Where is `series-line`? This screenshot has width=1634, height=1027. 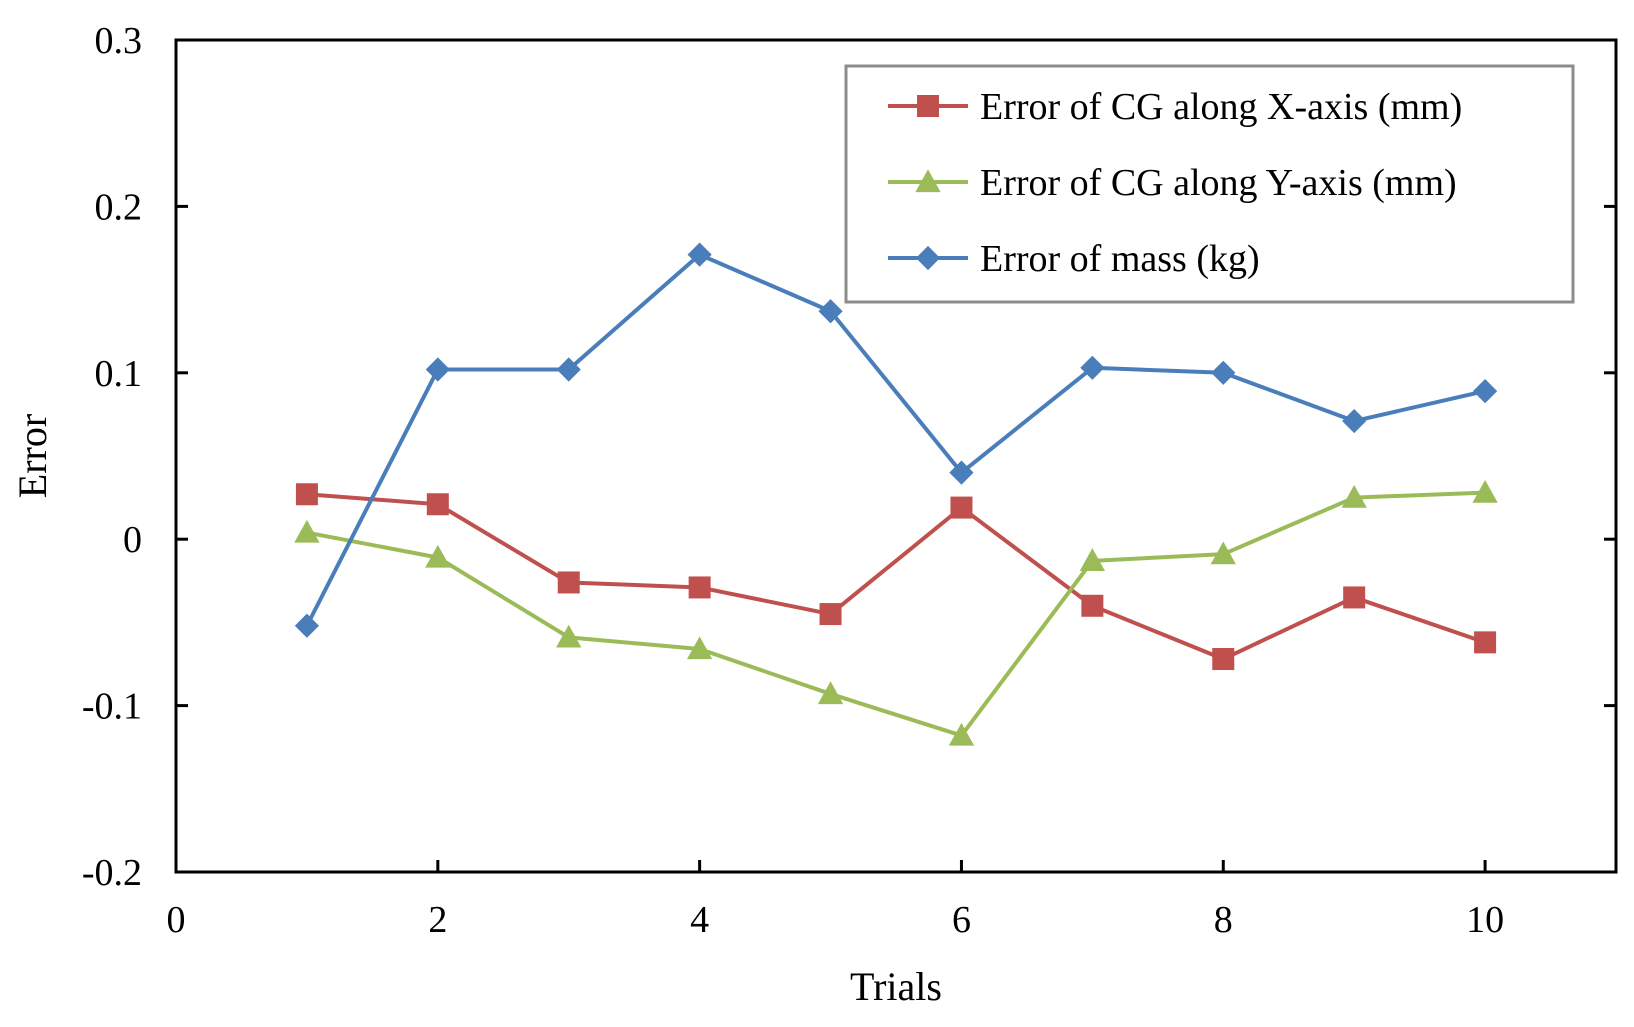 series-line is located at coordinates (896, 577).